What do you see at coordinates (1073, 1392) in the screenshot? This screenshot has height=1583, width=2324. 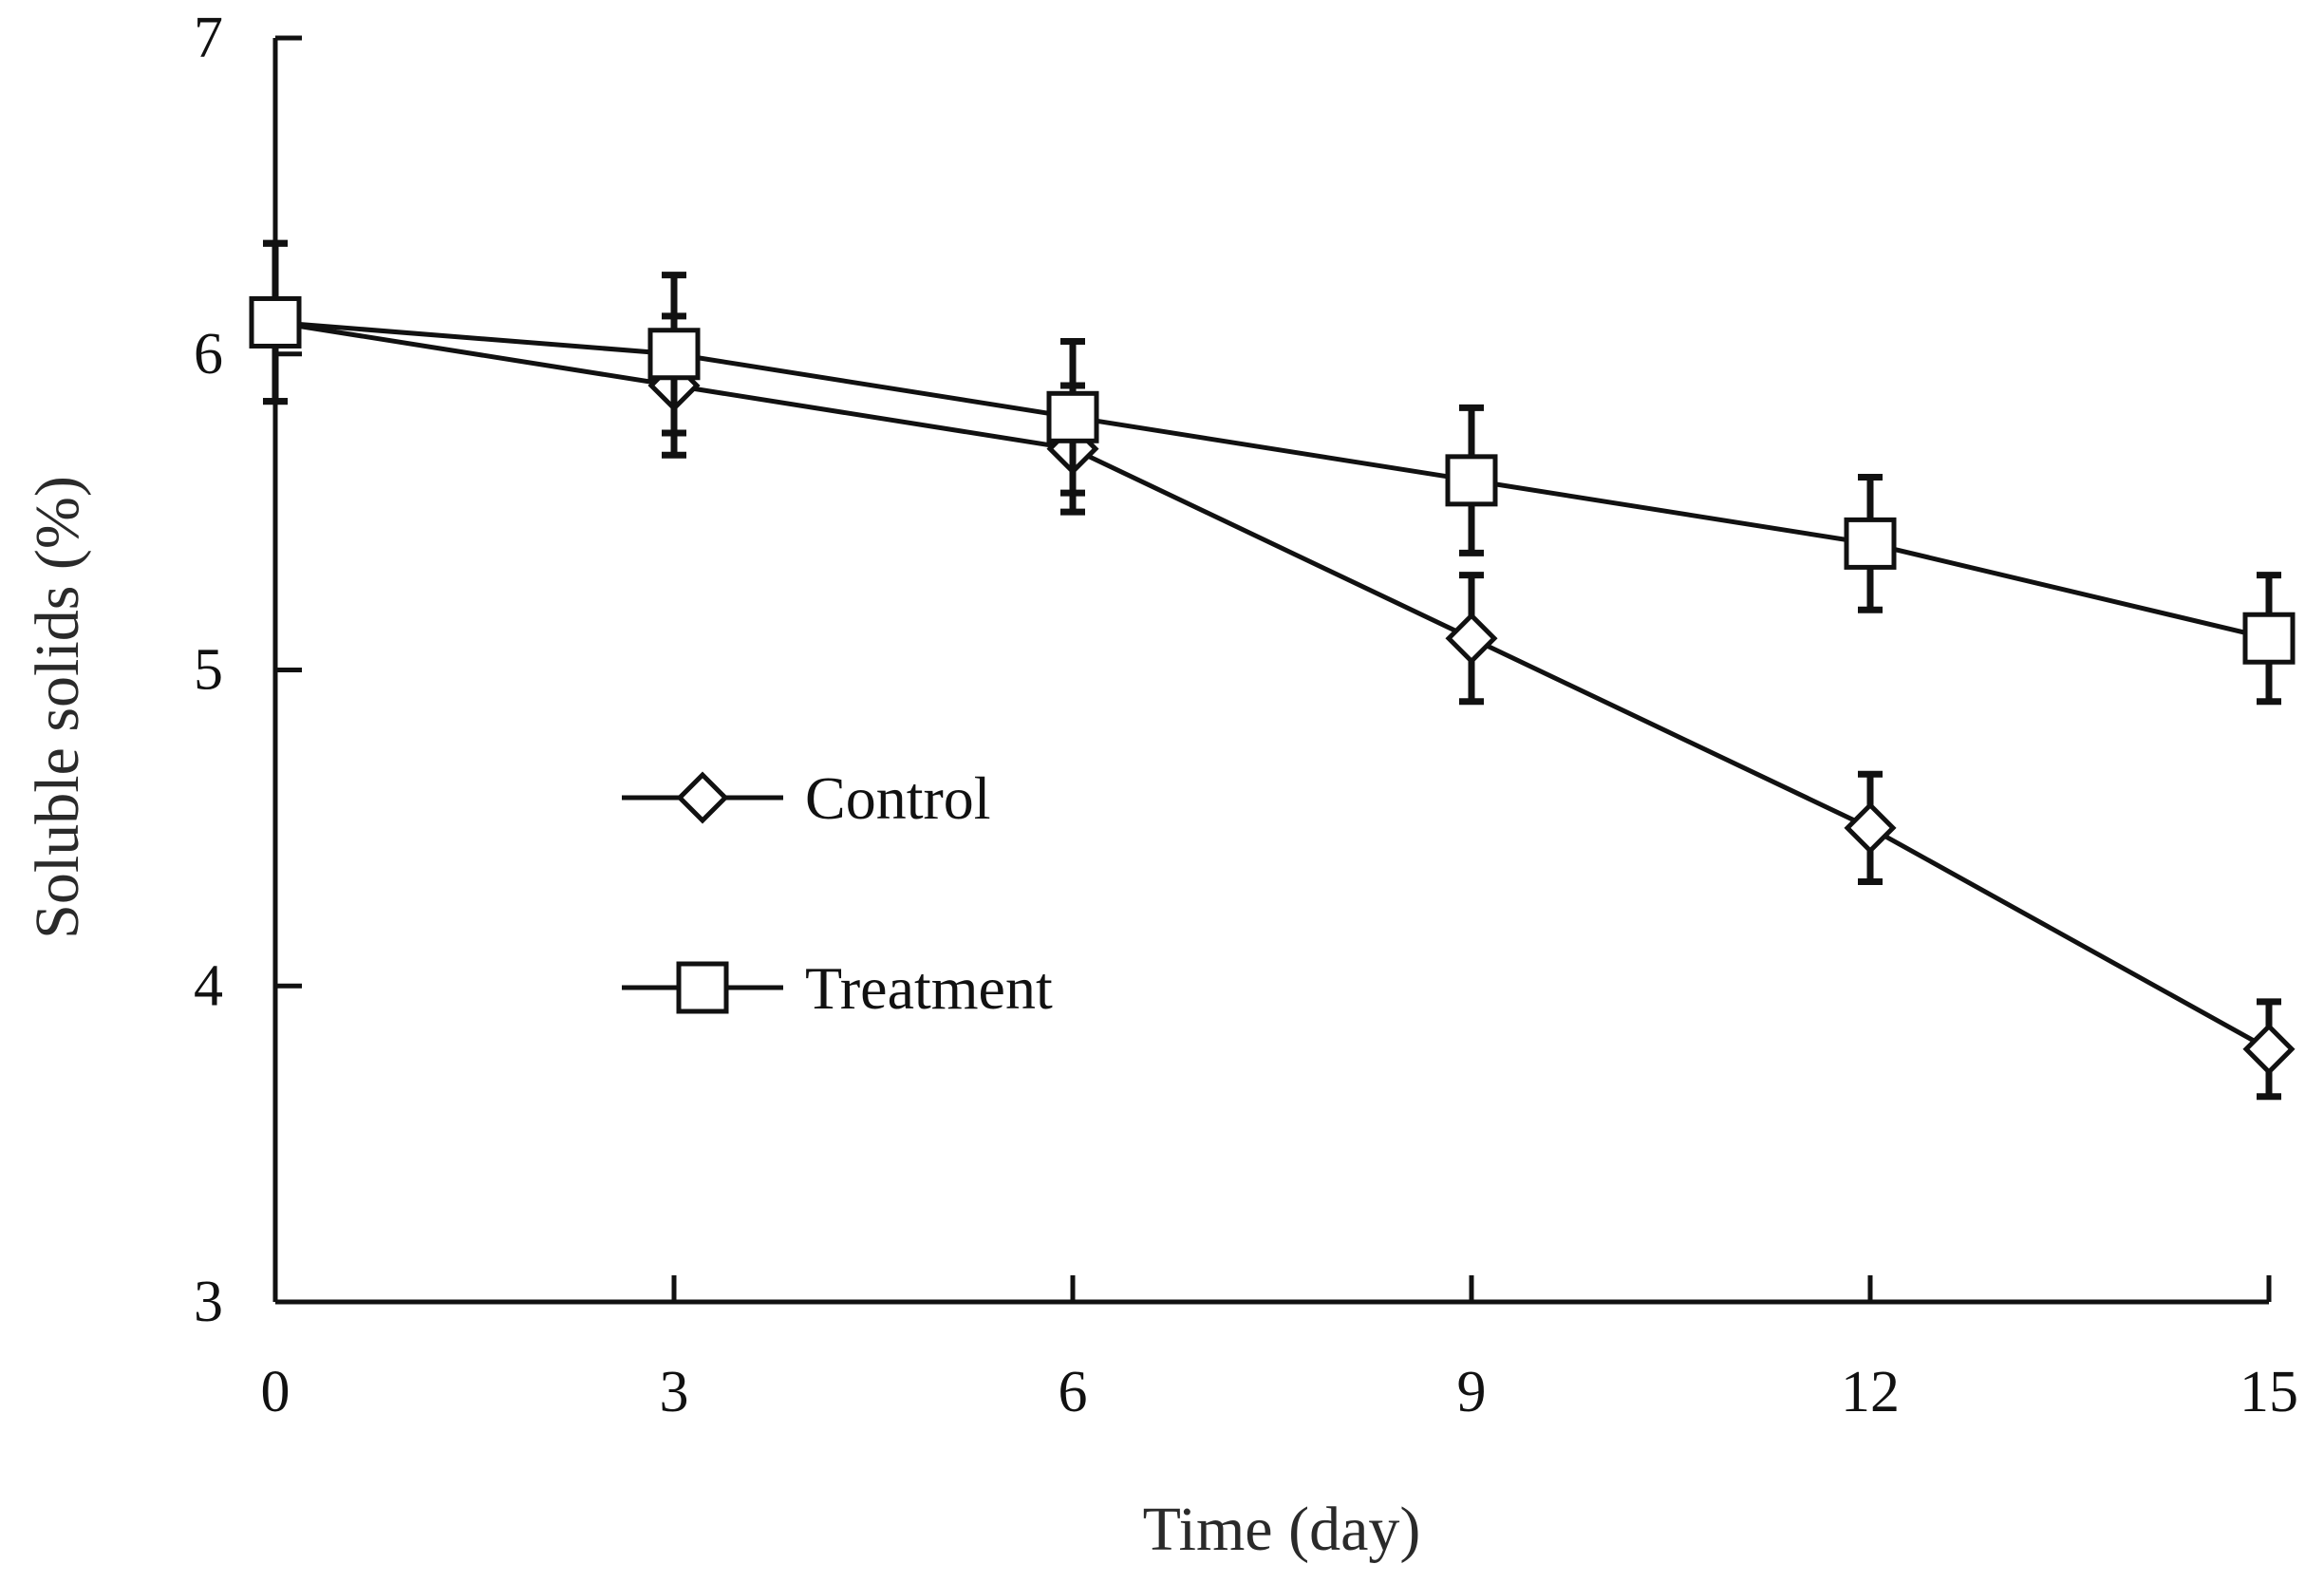 I see `x-tick-label: 6` at bounding box center [1073, 1392].